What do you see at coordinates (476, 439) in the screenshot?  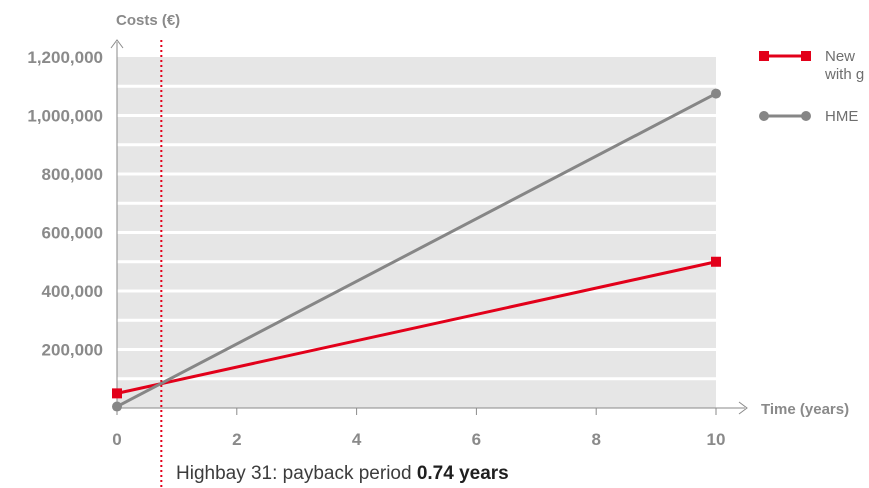 I see `x-tick-label: 6` at bounding box center [476, 439].